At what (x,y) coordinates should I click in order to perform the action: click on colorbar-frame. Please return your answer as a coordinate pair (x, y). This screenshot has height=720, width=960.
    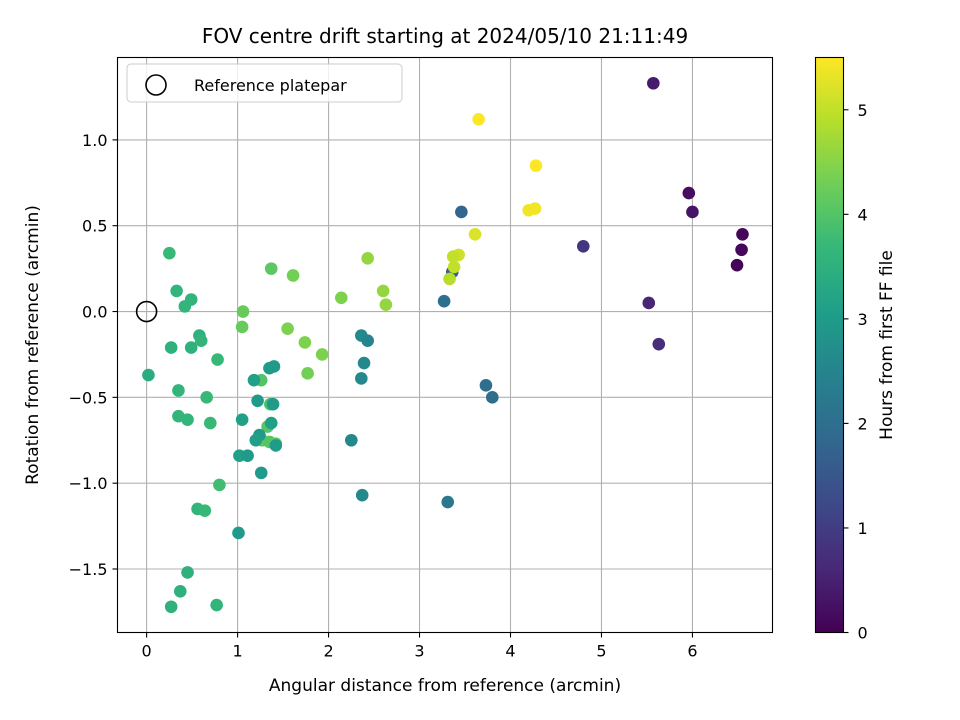
    Looking at the image, I should click on (829, 345).